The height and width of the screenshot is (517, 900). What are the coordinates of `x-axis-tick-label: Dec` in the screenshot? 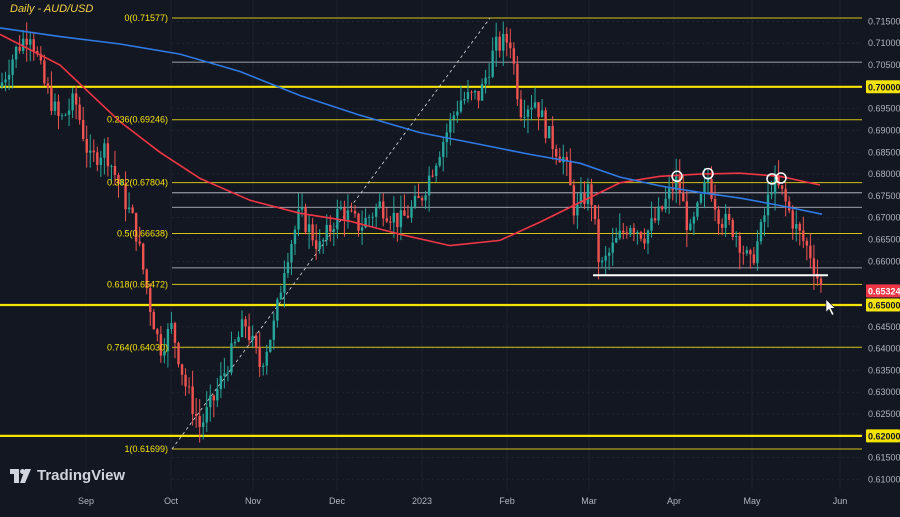 It's located at (337, 501).